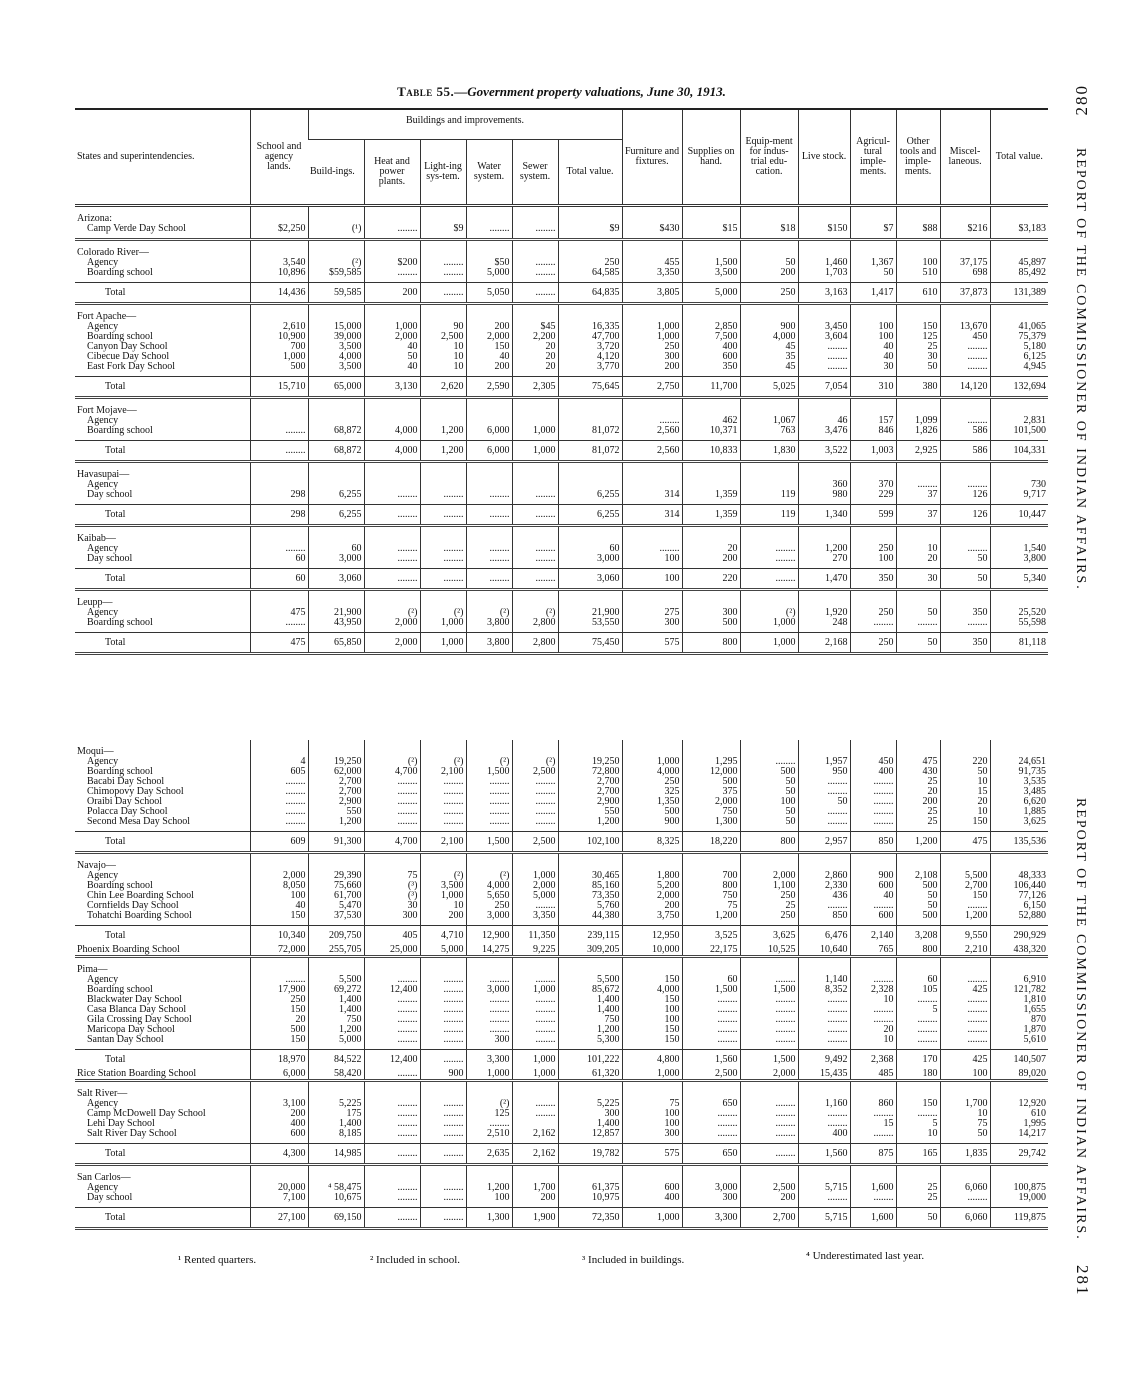  What do you see at coordinates (335, 886) in the screenshot?
I see `value-cell: 75,660` at bounding box center [335, 886].